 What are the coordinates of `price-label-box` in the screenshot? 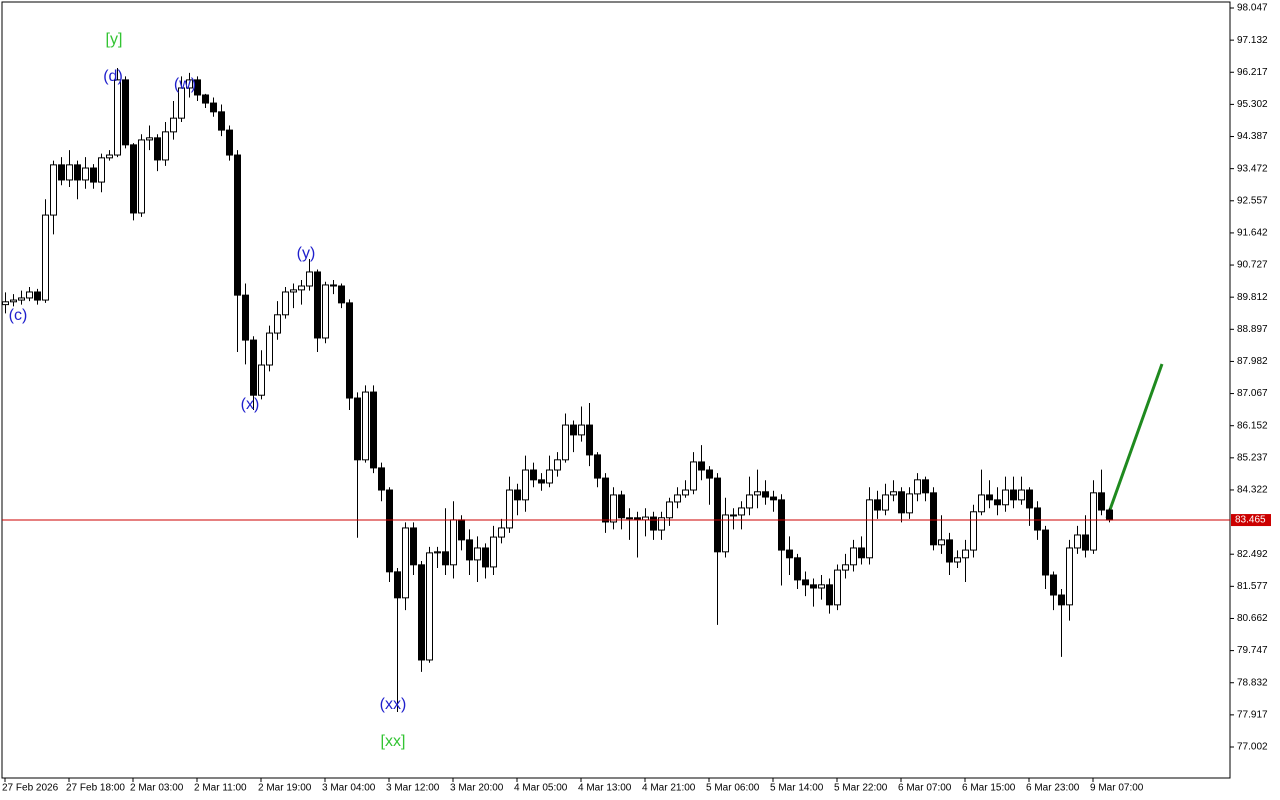 It's located at (1251, 520).